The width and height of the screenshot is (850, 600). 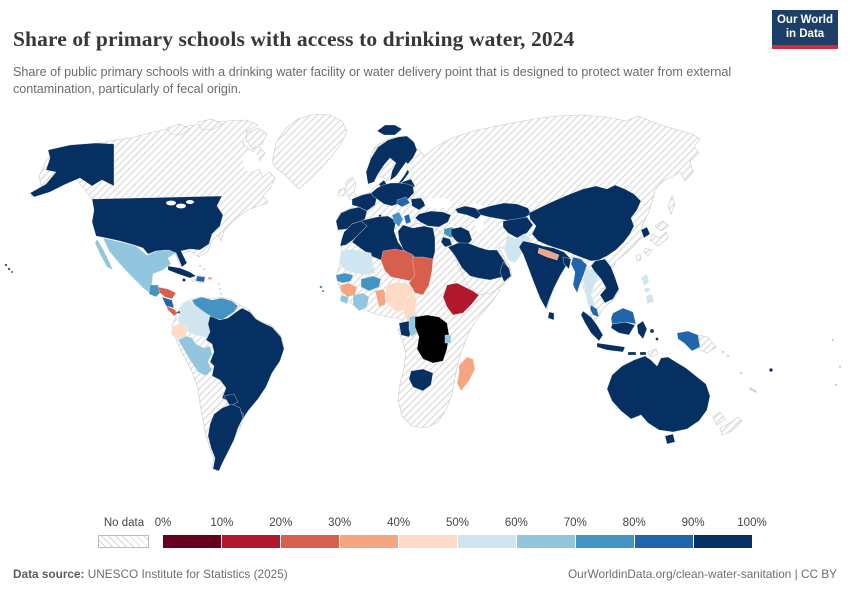 I want to click on country-costa-rica, so click(x=172, y=311).